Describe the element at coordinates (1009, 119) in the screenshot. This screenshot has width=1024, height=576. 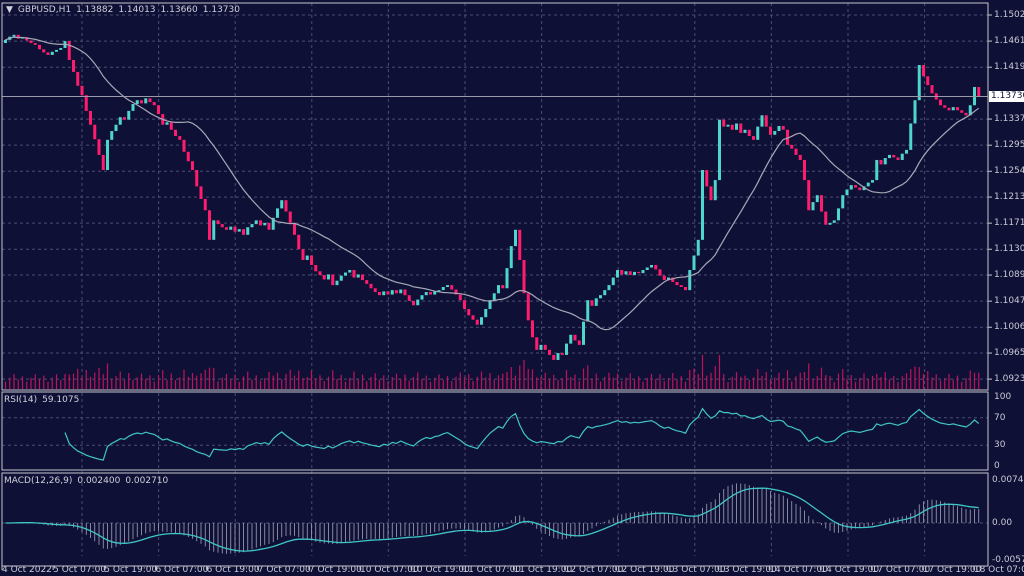
I see `price-axis-label: 1.13370` at that location.